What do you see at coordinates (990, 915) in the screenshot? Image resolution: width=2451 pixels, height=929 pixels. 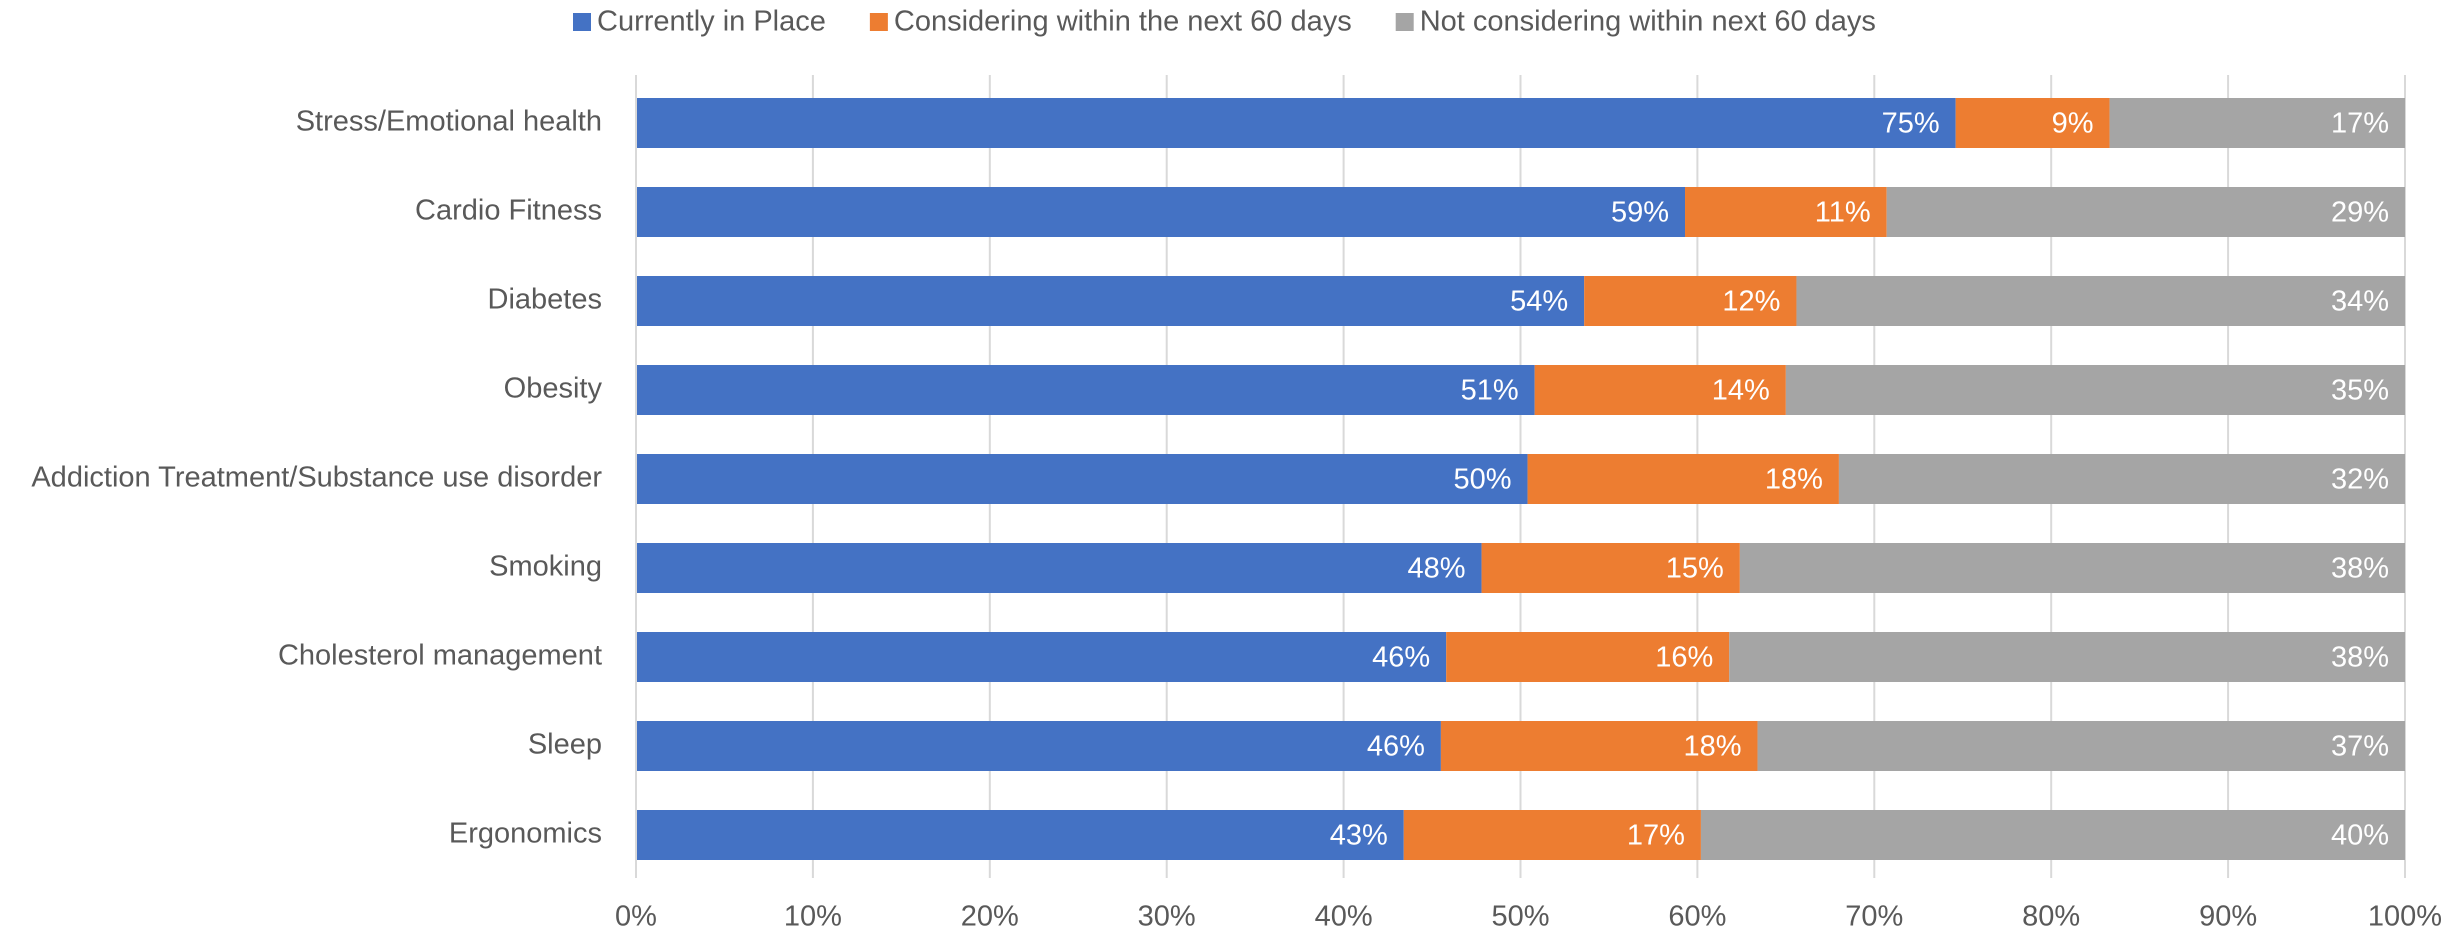 I see `x-tick-label: 20%` at bounding box center [990, 915].